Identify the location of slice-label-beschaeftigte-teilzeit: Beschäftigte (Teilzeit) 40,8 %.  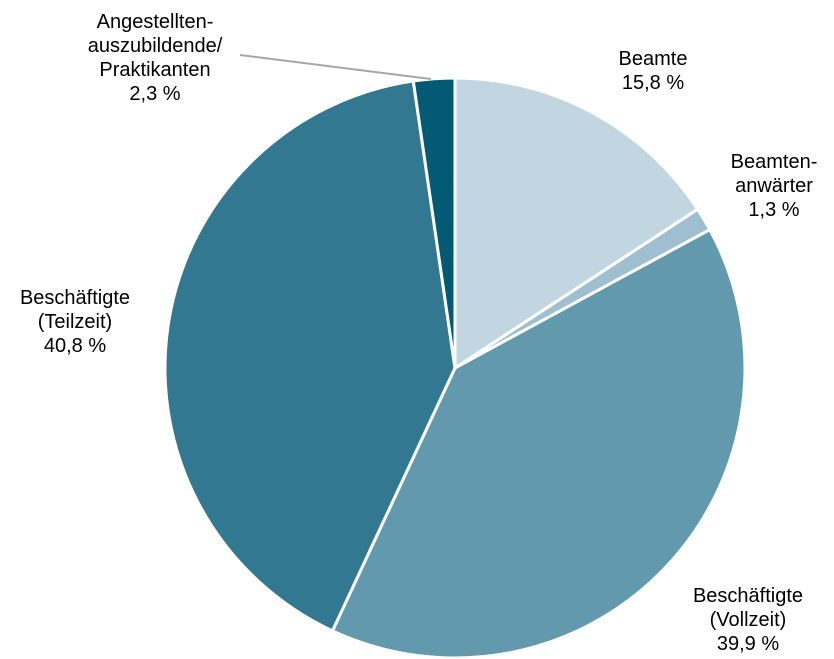
(75, 322).